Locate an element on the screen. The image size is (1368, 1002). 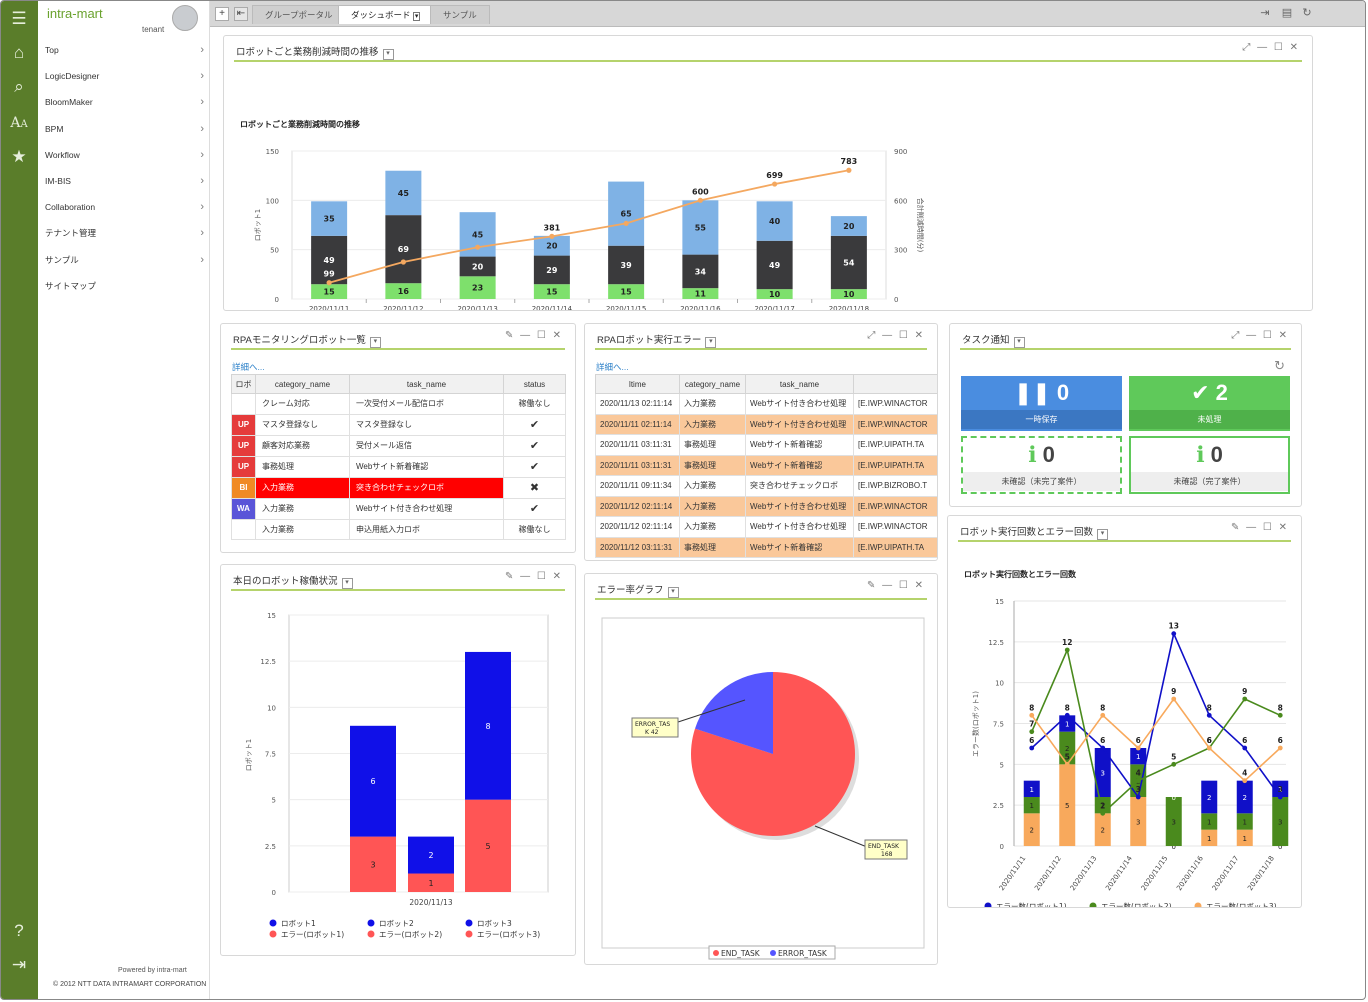
tile-saved: ❚❚ 0 一時保存 is located at coordinates (1041, 403).